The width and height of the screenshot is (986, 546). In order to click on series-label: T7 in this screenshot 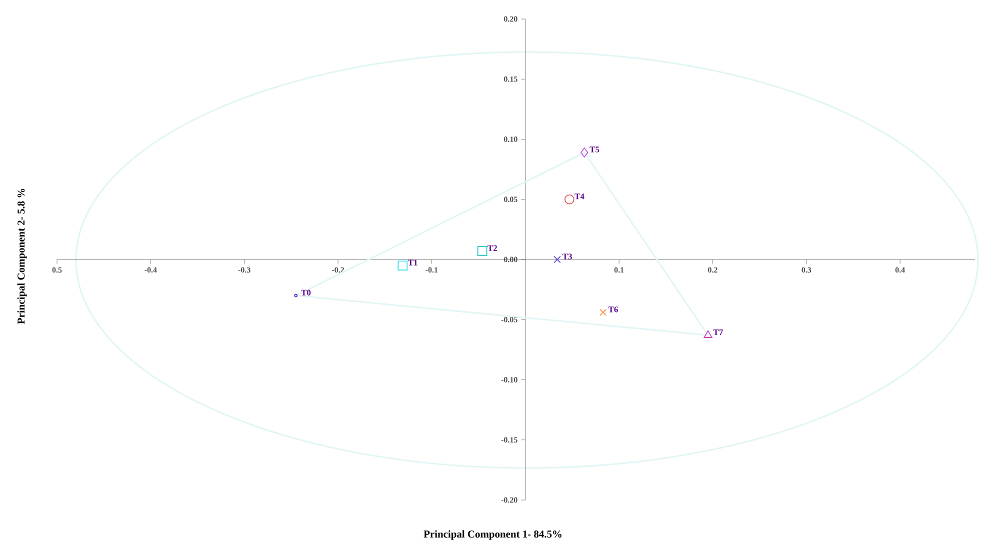, I will do `click(718, 333)`.